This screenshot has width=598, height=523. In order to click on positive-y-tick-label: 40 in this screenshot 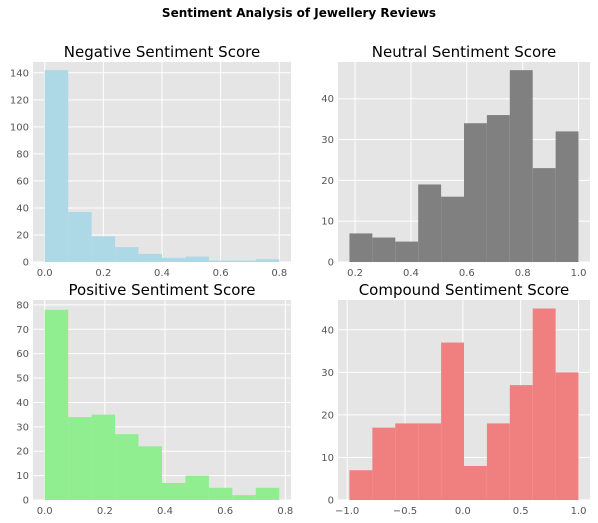, I will do `click(22, 403)`.